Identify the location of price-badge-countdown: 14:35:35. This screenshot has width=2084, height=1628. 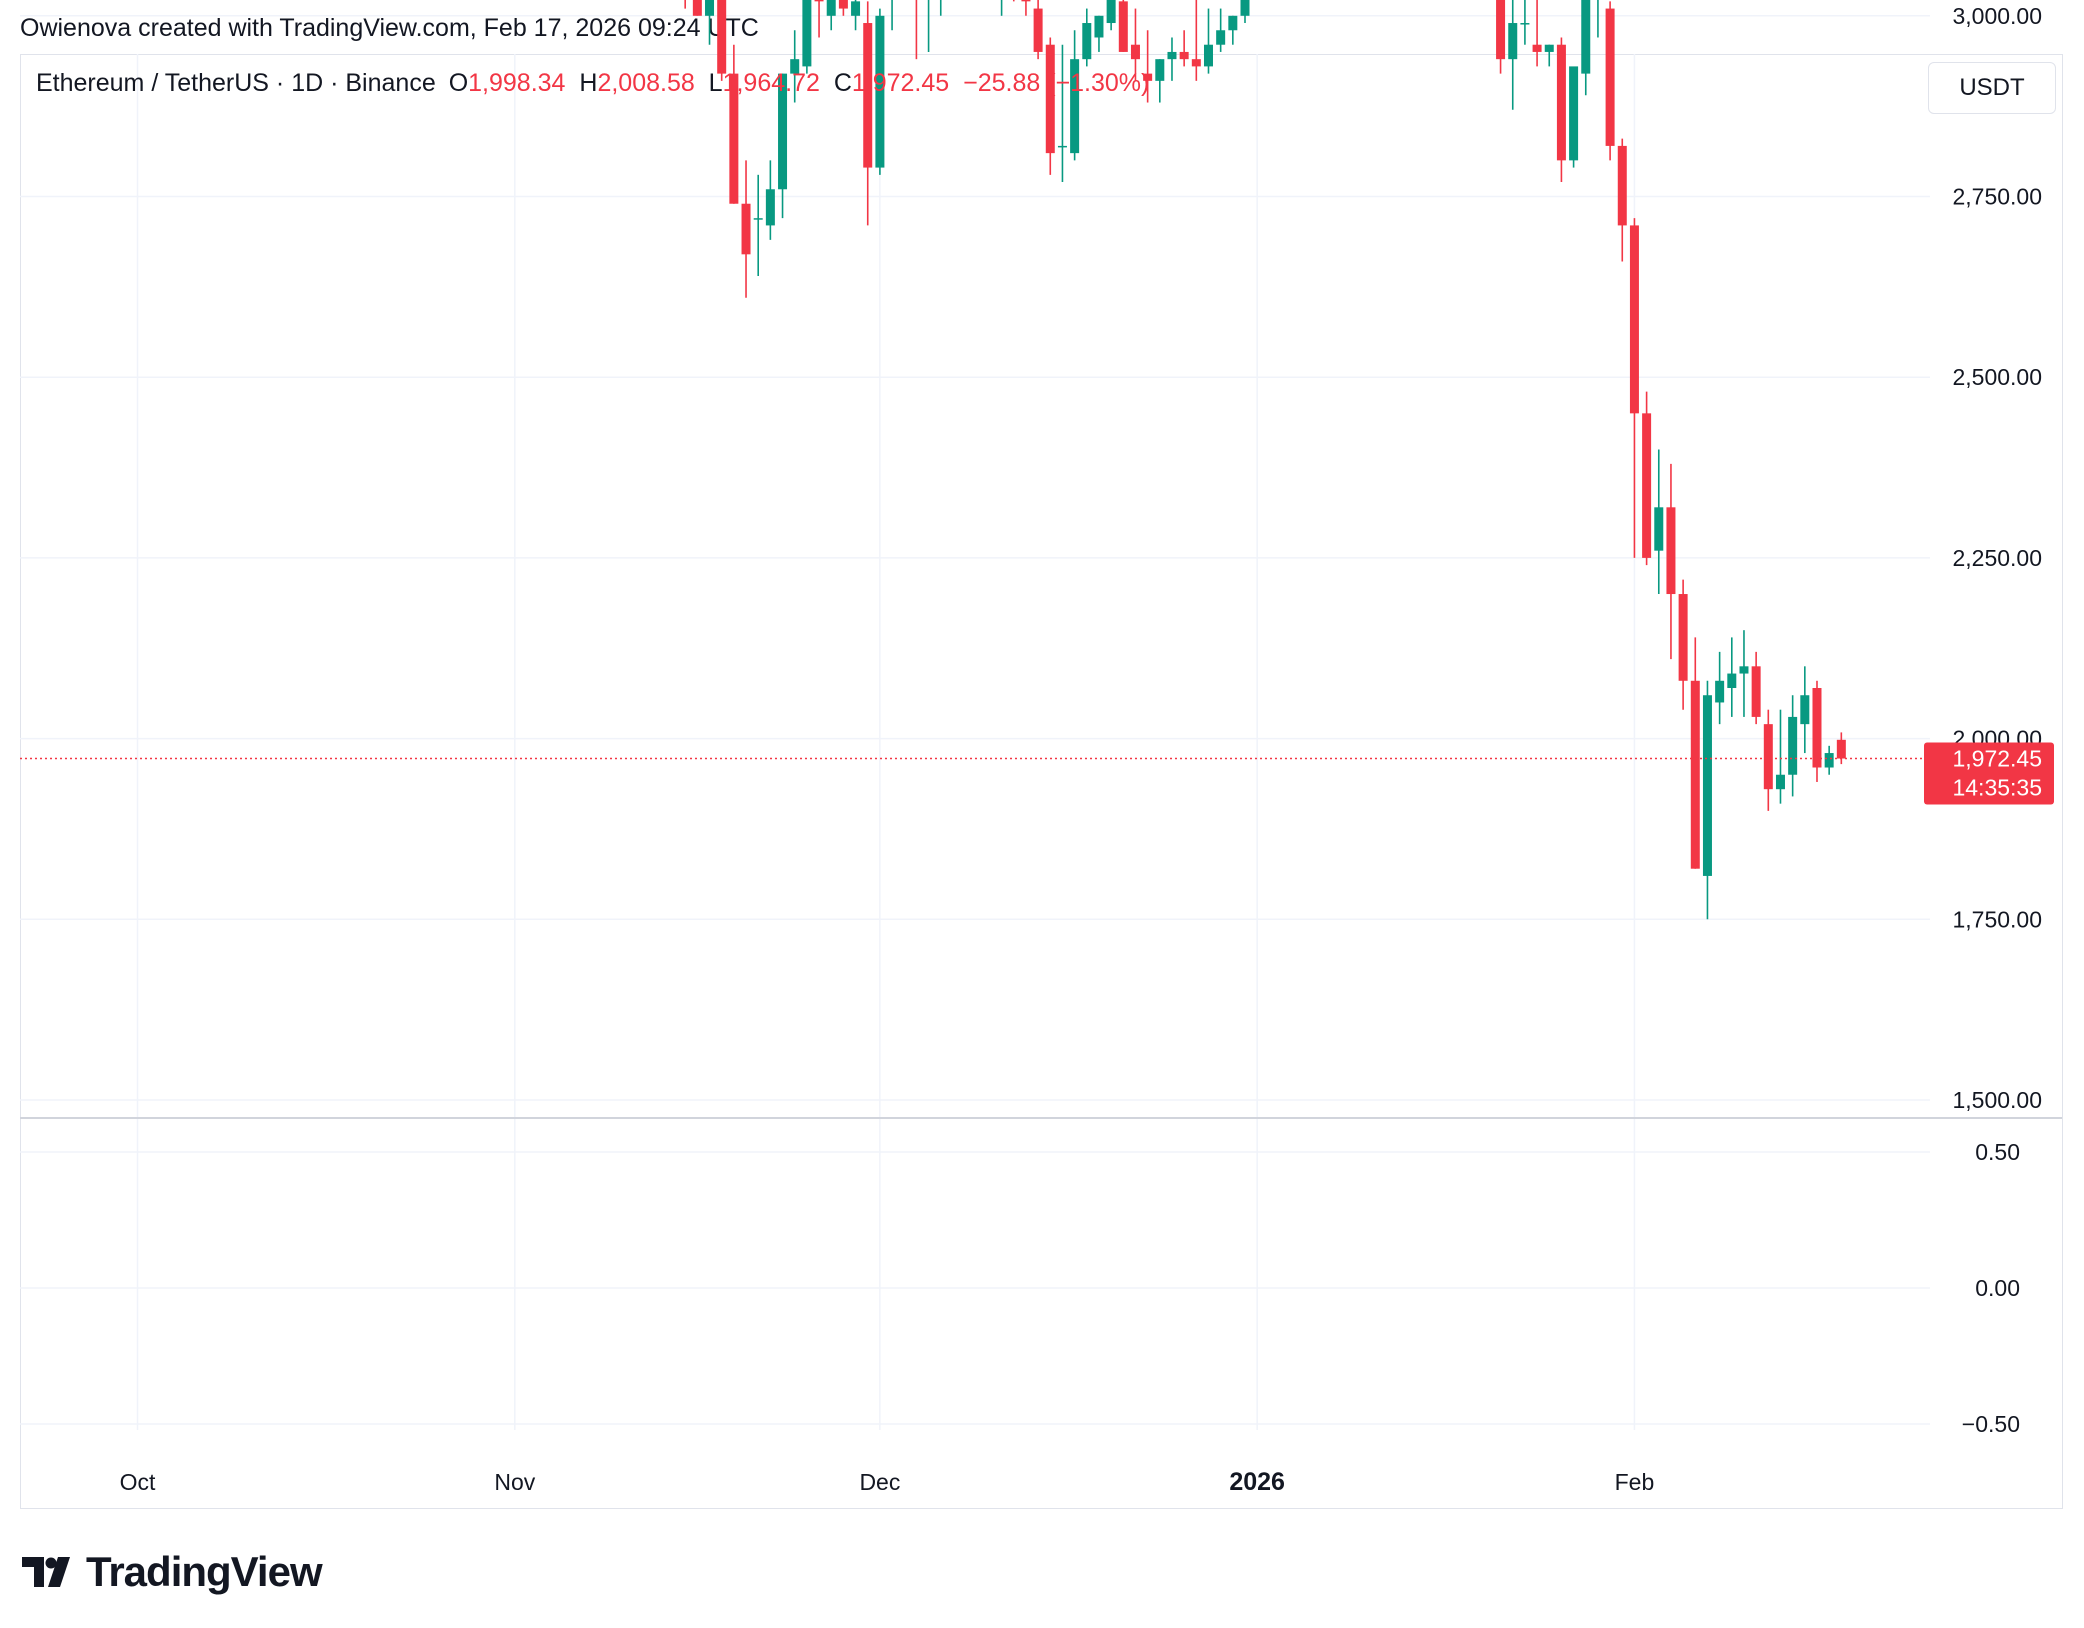
(1997, 788).